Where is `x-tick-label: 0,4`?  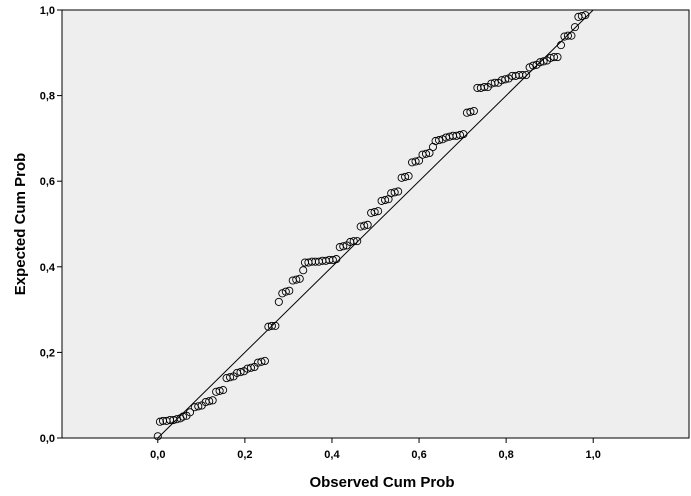 x-tick-label: 0,4 is located at coordinates (332, 455).